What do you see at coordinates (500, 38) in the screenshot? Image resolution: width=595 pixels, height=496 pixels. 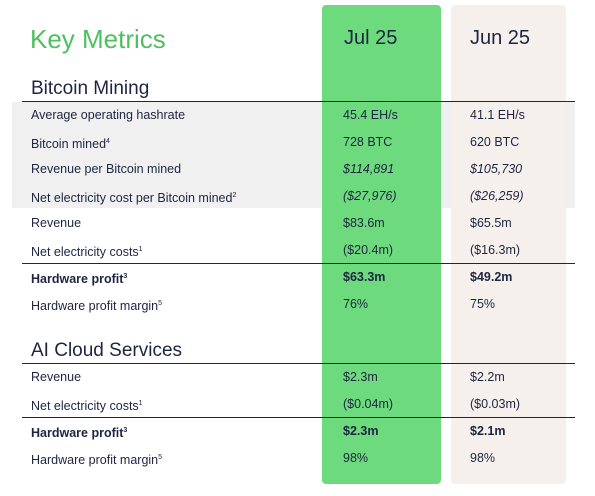 I see `column-header: Jun 25` at bounding box center [500, 38].